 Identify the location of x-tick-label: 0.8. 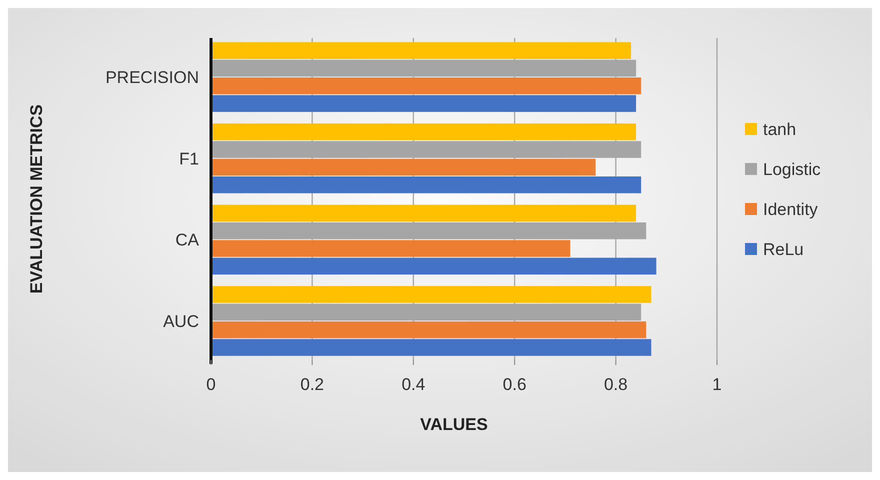
(616, 384).